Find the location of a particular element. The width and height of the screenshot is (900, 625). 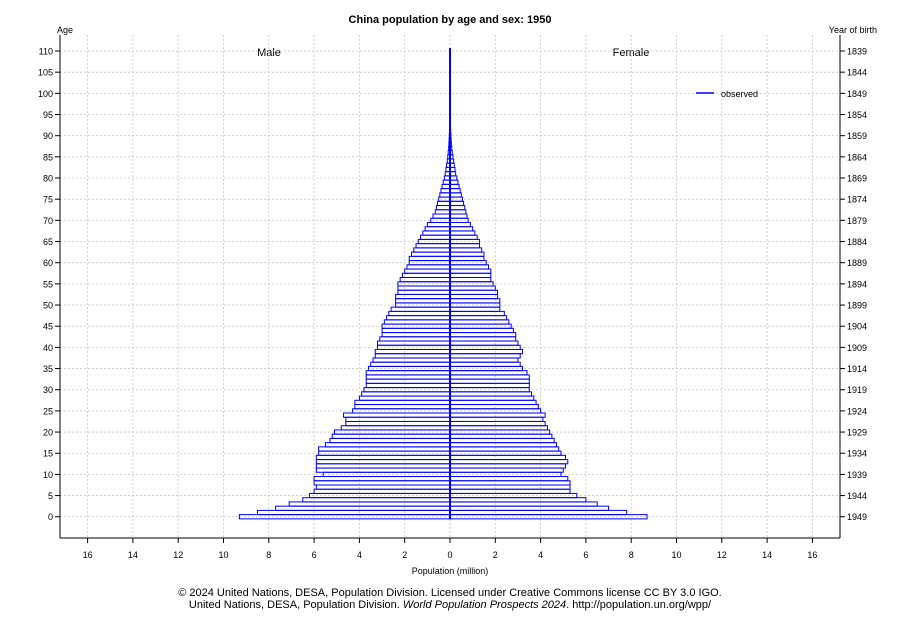

age-tick-label: 75 is located at coordinates (48, 200).